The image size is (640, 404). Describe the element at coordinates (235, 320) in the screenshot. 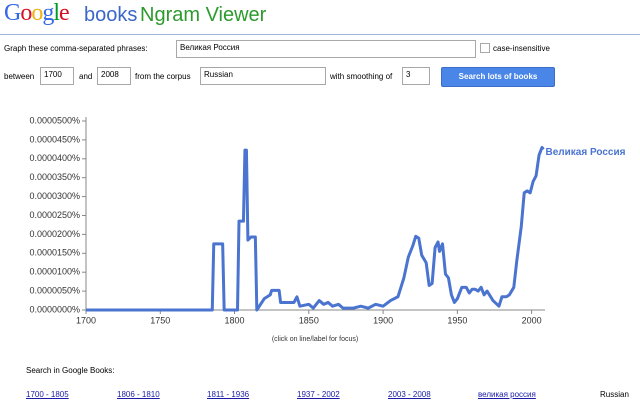

I see `x-tick-label: 1800` at that location.